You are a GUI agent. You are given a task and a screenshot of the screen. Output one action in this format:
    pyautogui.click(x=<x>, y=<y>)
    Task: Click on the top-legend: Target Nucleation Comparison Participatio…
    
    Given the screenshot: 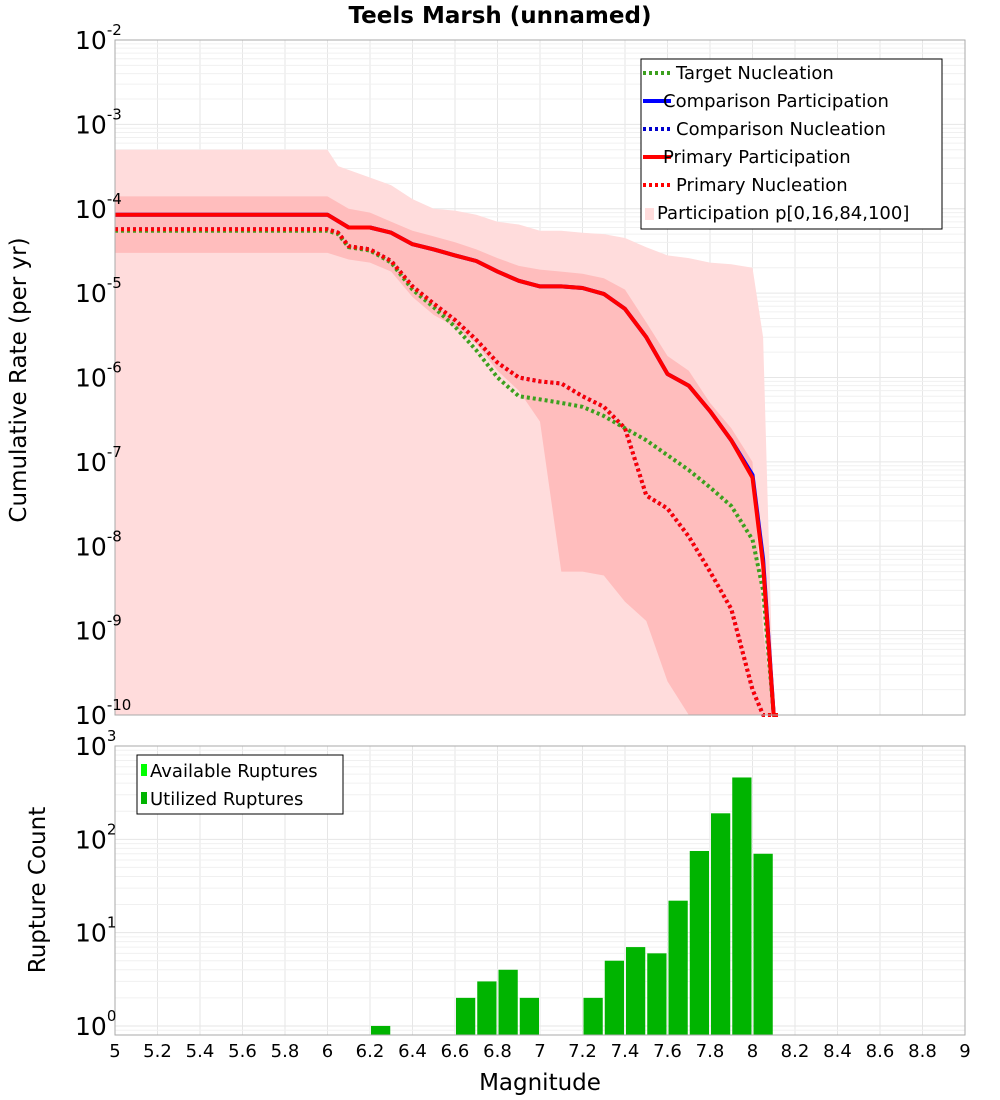 What is the action you would take?
    pyautogui.click(x=791, y=144)
    